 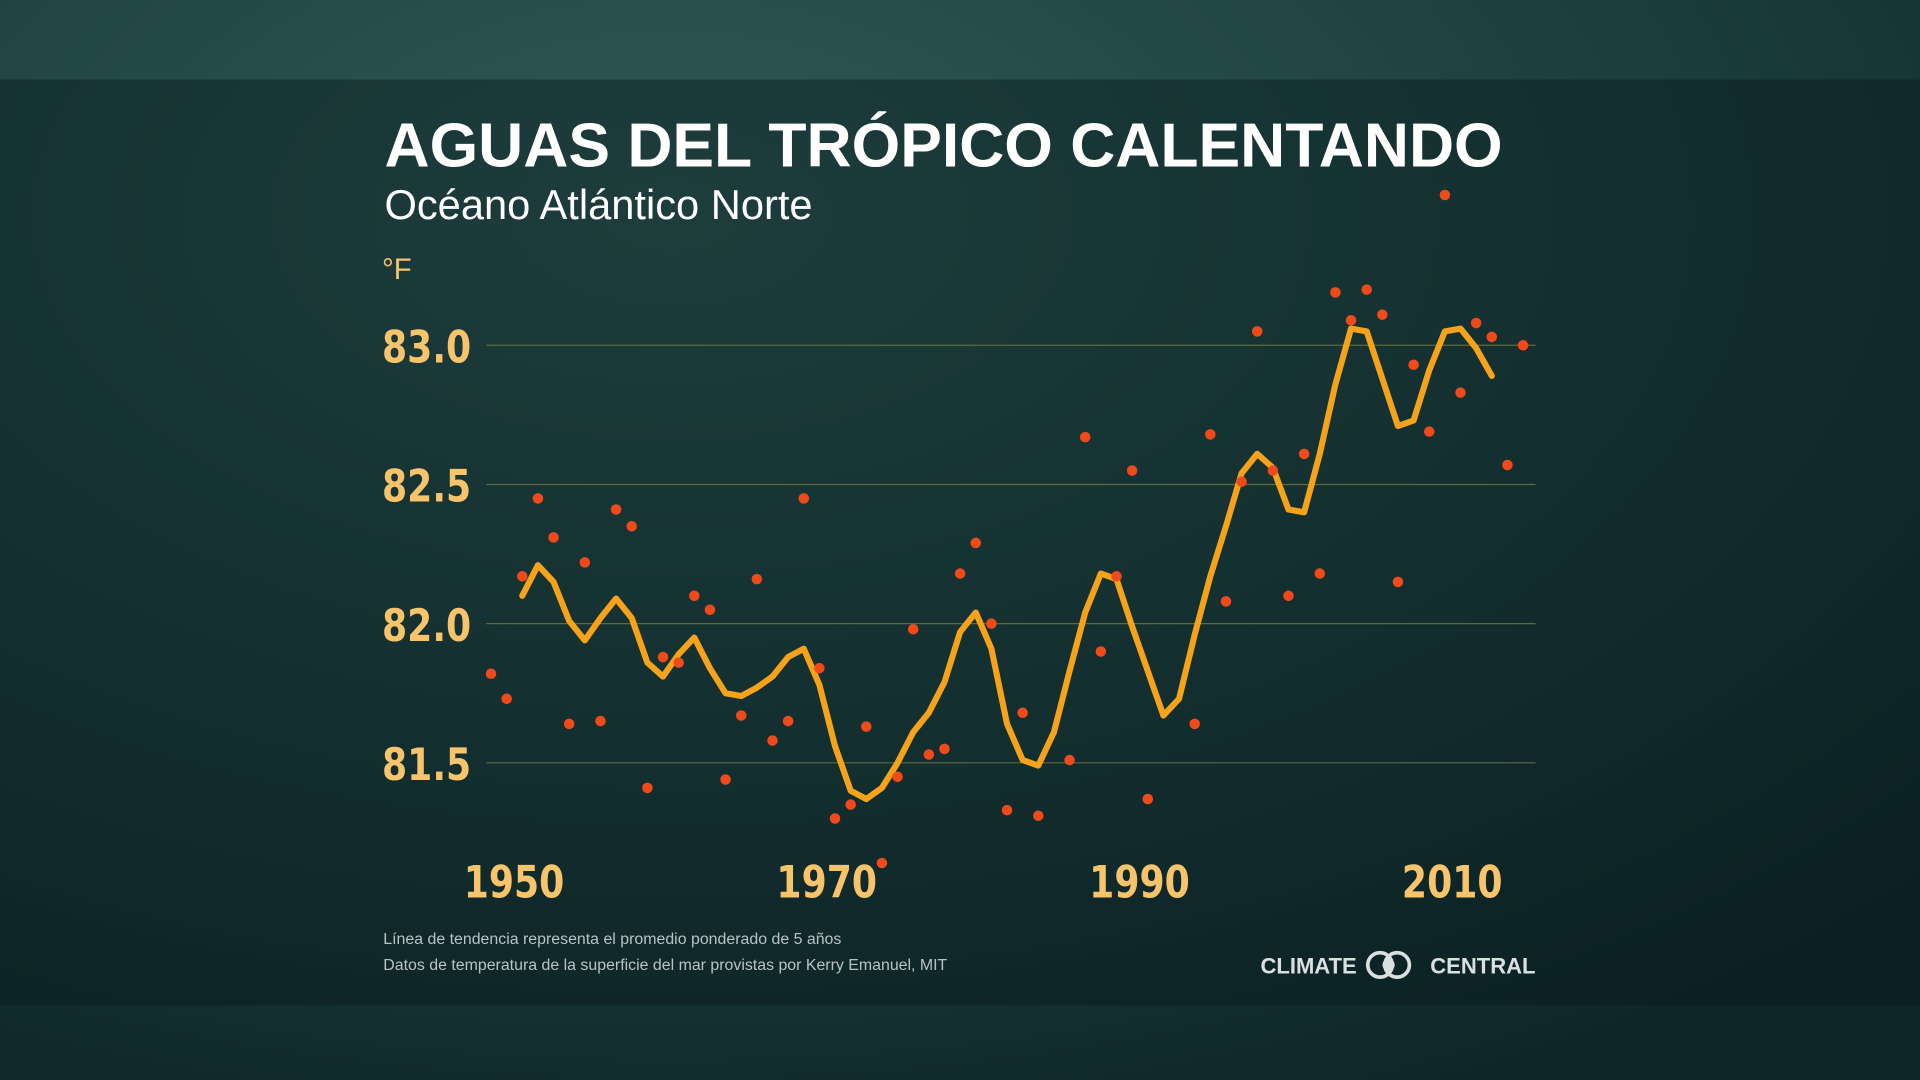 I want to click on logo-text: CLIMATE, so click(x=1308, y=965).